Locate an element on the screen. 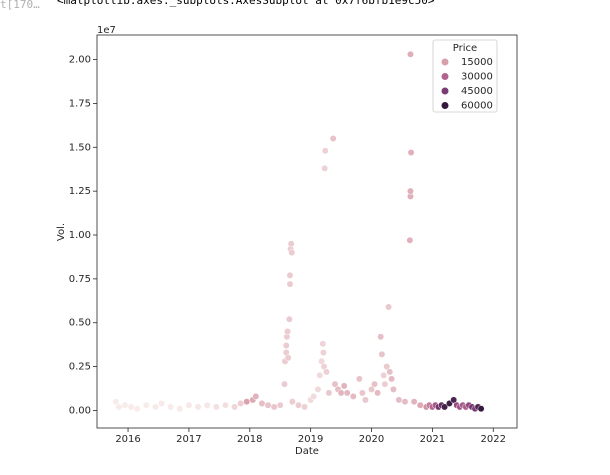  y-tick-label: 0.50 is located at coordinates (80, 323).